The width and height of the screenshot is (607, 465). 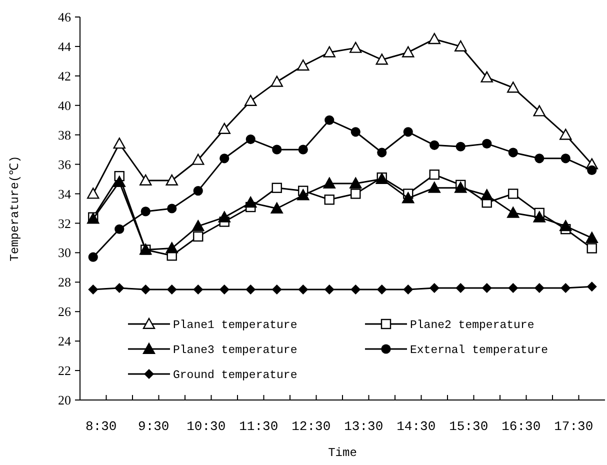 What do you see at coordinates (65, 312) in the screenshot?
I see `y-tick-label: 26` at bounding box center [65, 312].